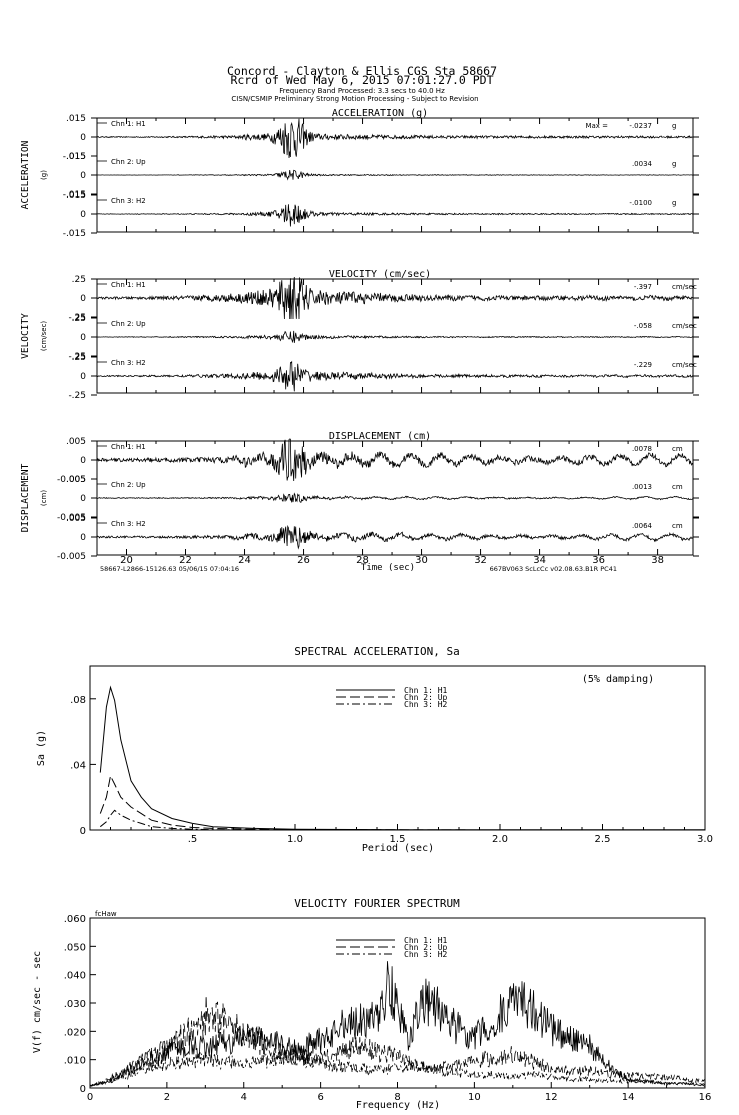  What do you see at coordinates (642, 164) in the screenshot?
I see `peak-value: .0034` at bounding box center [642, 164].